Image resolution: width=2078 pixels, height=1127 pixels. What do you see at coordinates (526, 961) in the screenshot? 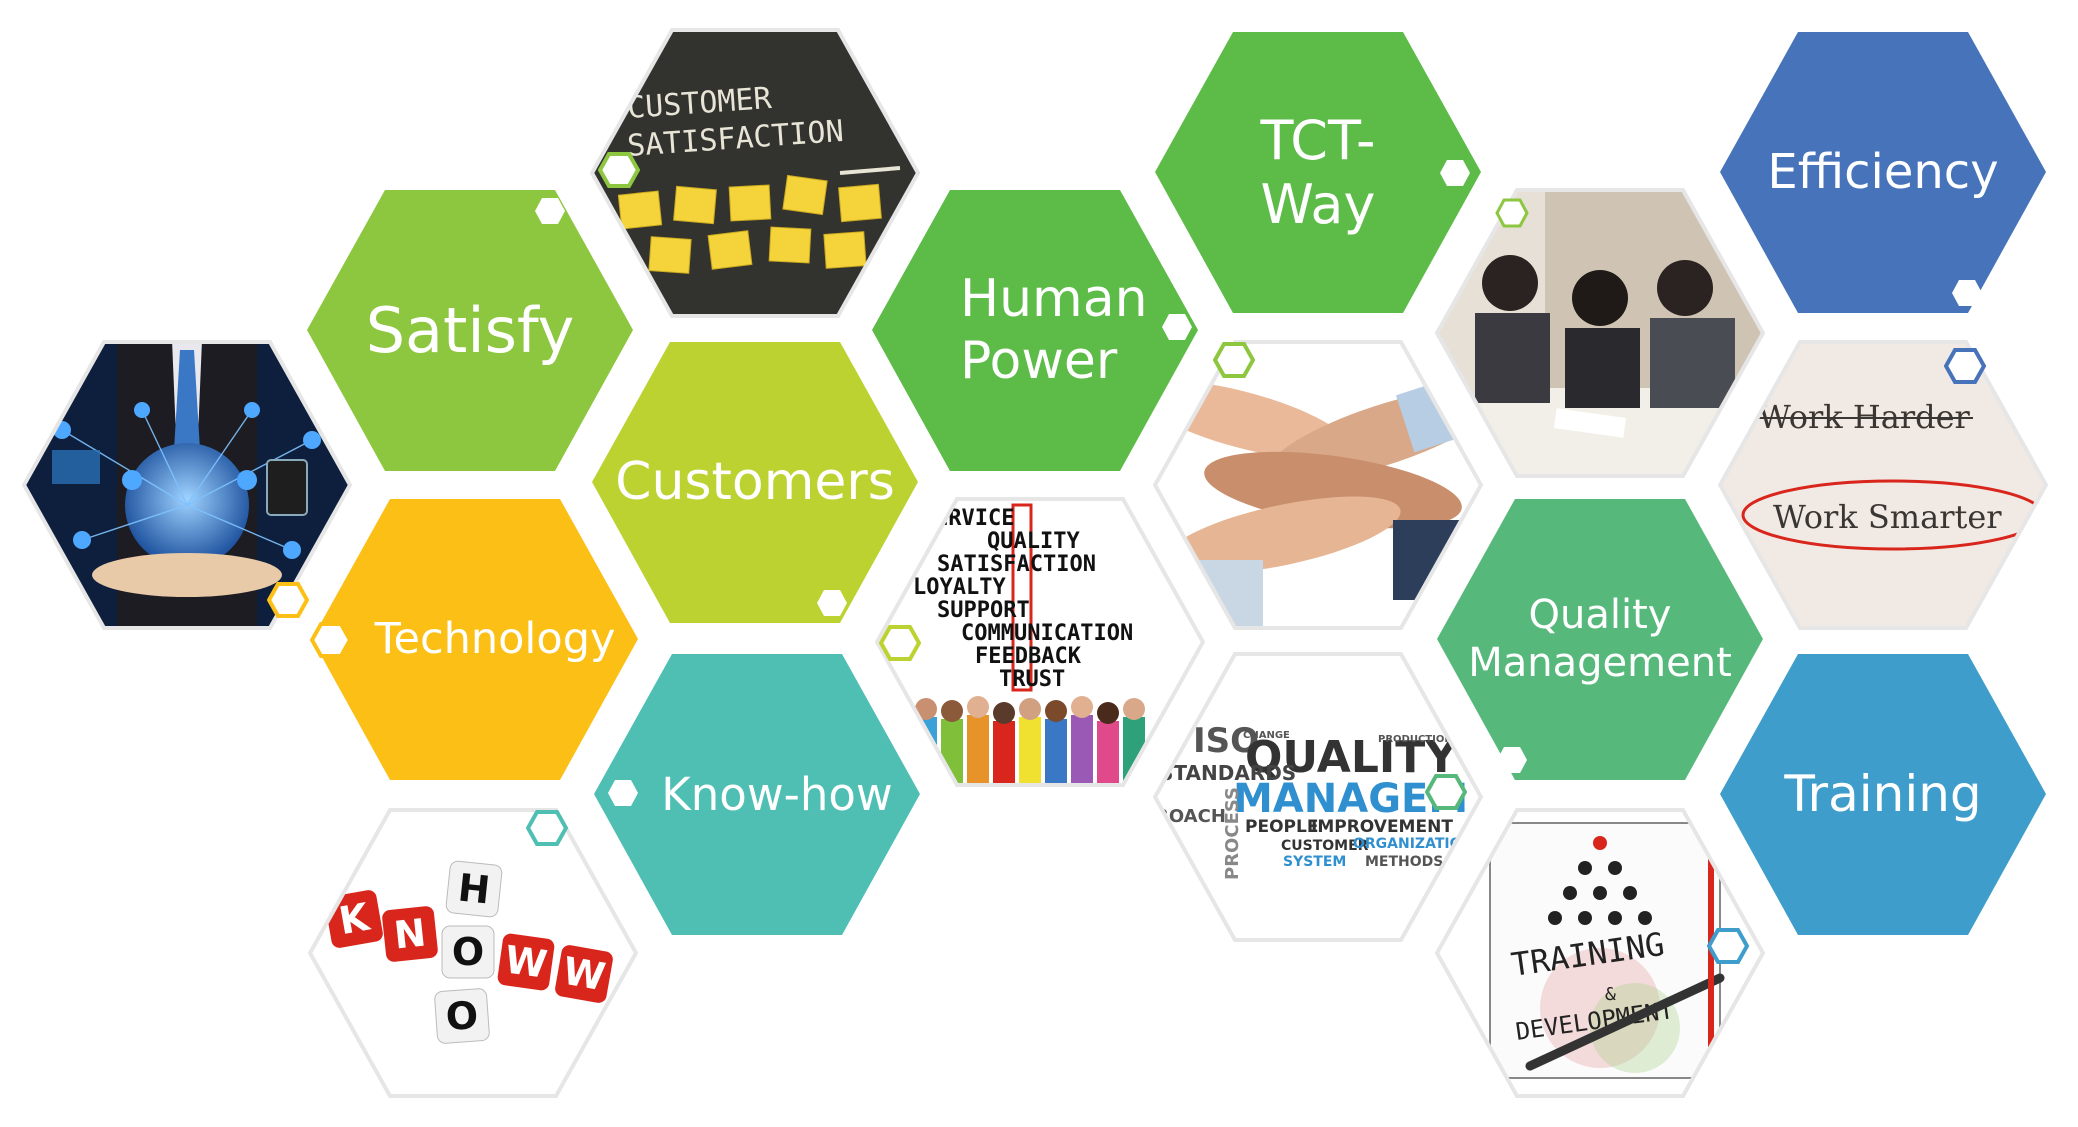
I see `block-letter-w: W` at bounding box center [526, 961].